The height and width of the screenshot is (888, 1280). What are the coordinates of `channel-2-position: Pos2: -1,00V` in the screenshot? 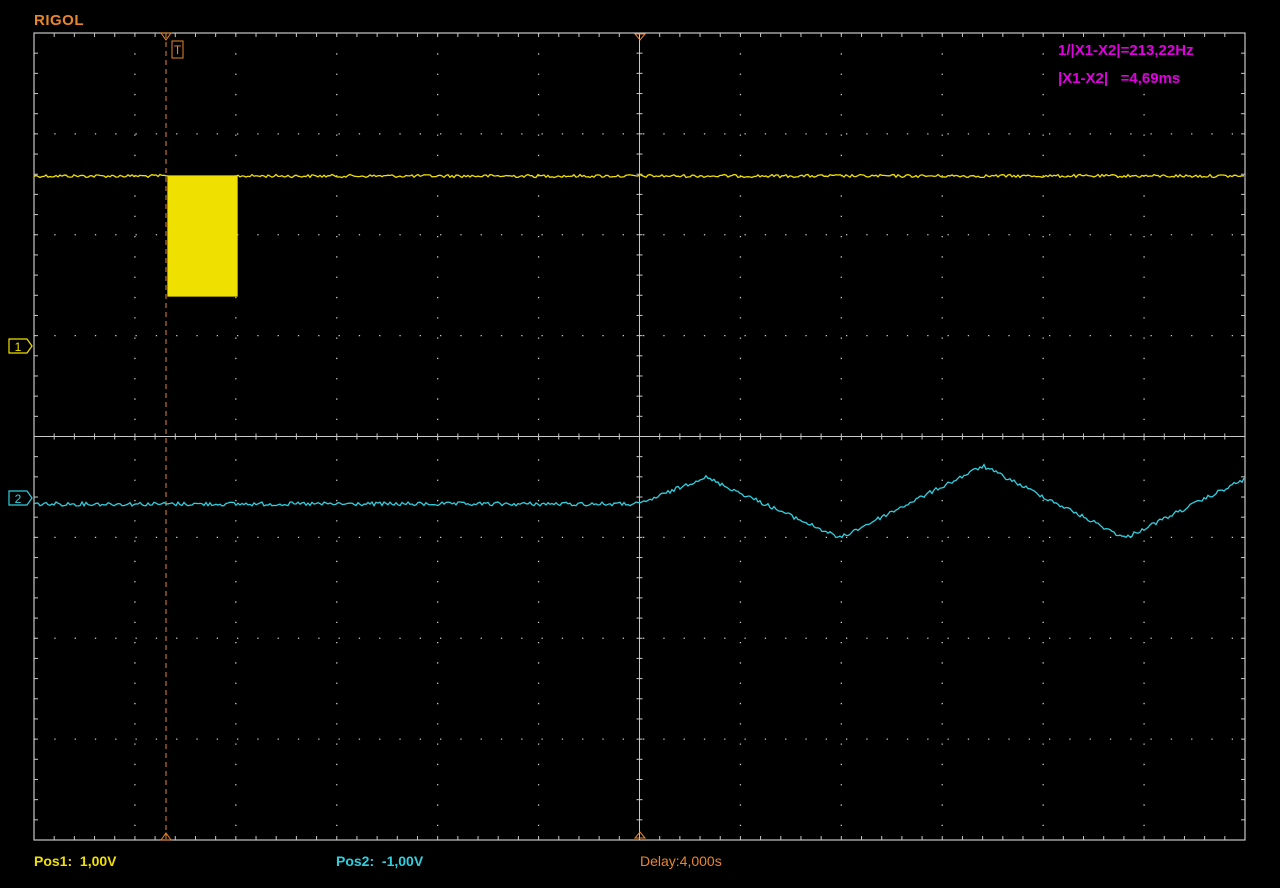 It's located at (380, 861).